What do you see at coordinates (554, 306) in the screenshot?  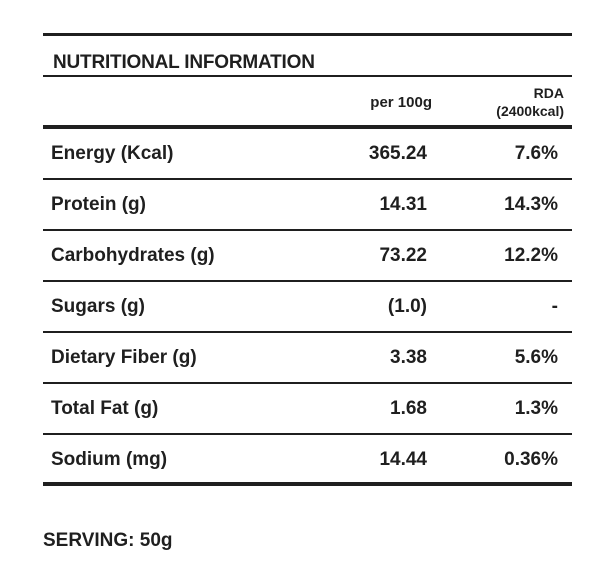 I see `row-rda: -` at bounding box center [554, 306].